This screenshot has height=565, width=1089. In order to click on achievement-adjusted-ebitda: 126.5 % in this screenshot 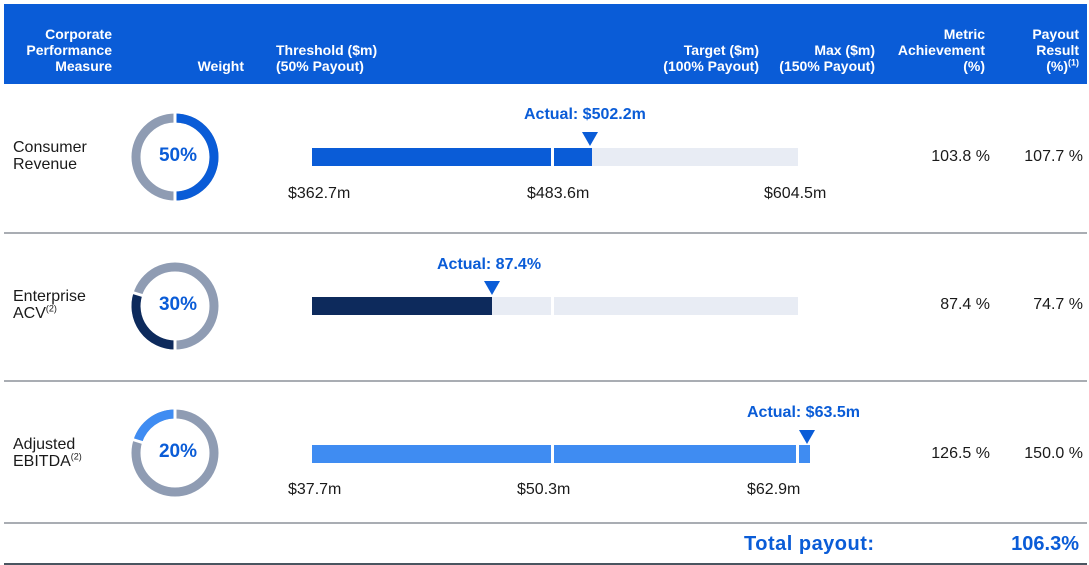, I will do `click(960, 453)`.